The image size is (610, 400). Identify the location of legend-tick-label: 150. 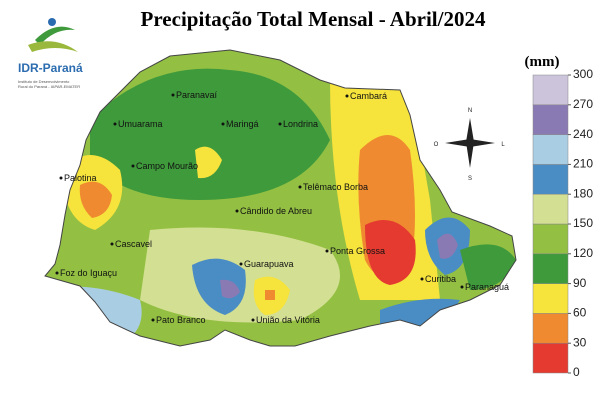
(583, 223).